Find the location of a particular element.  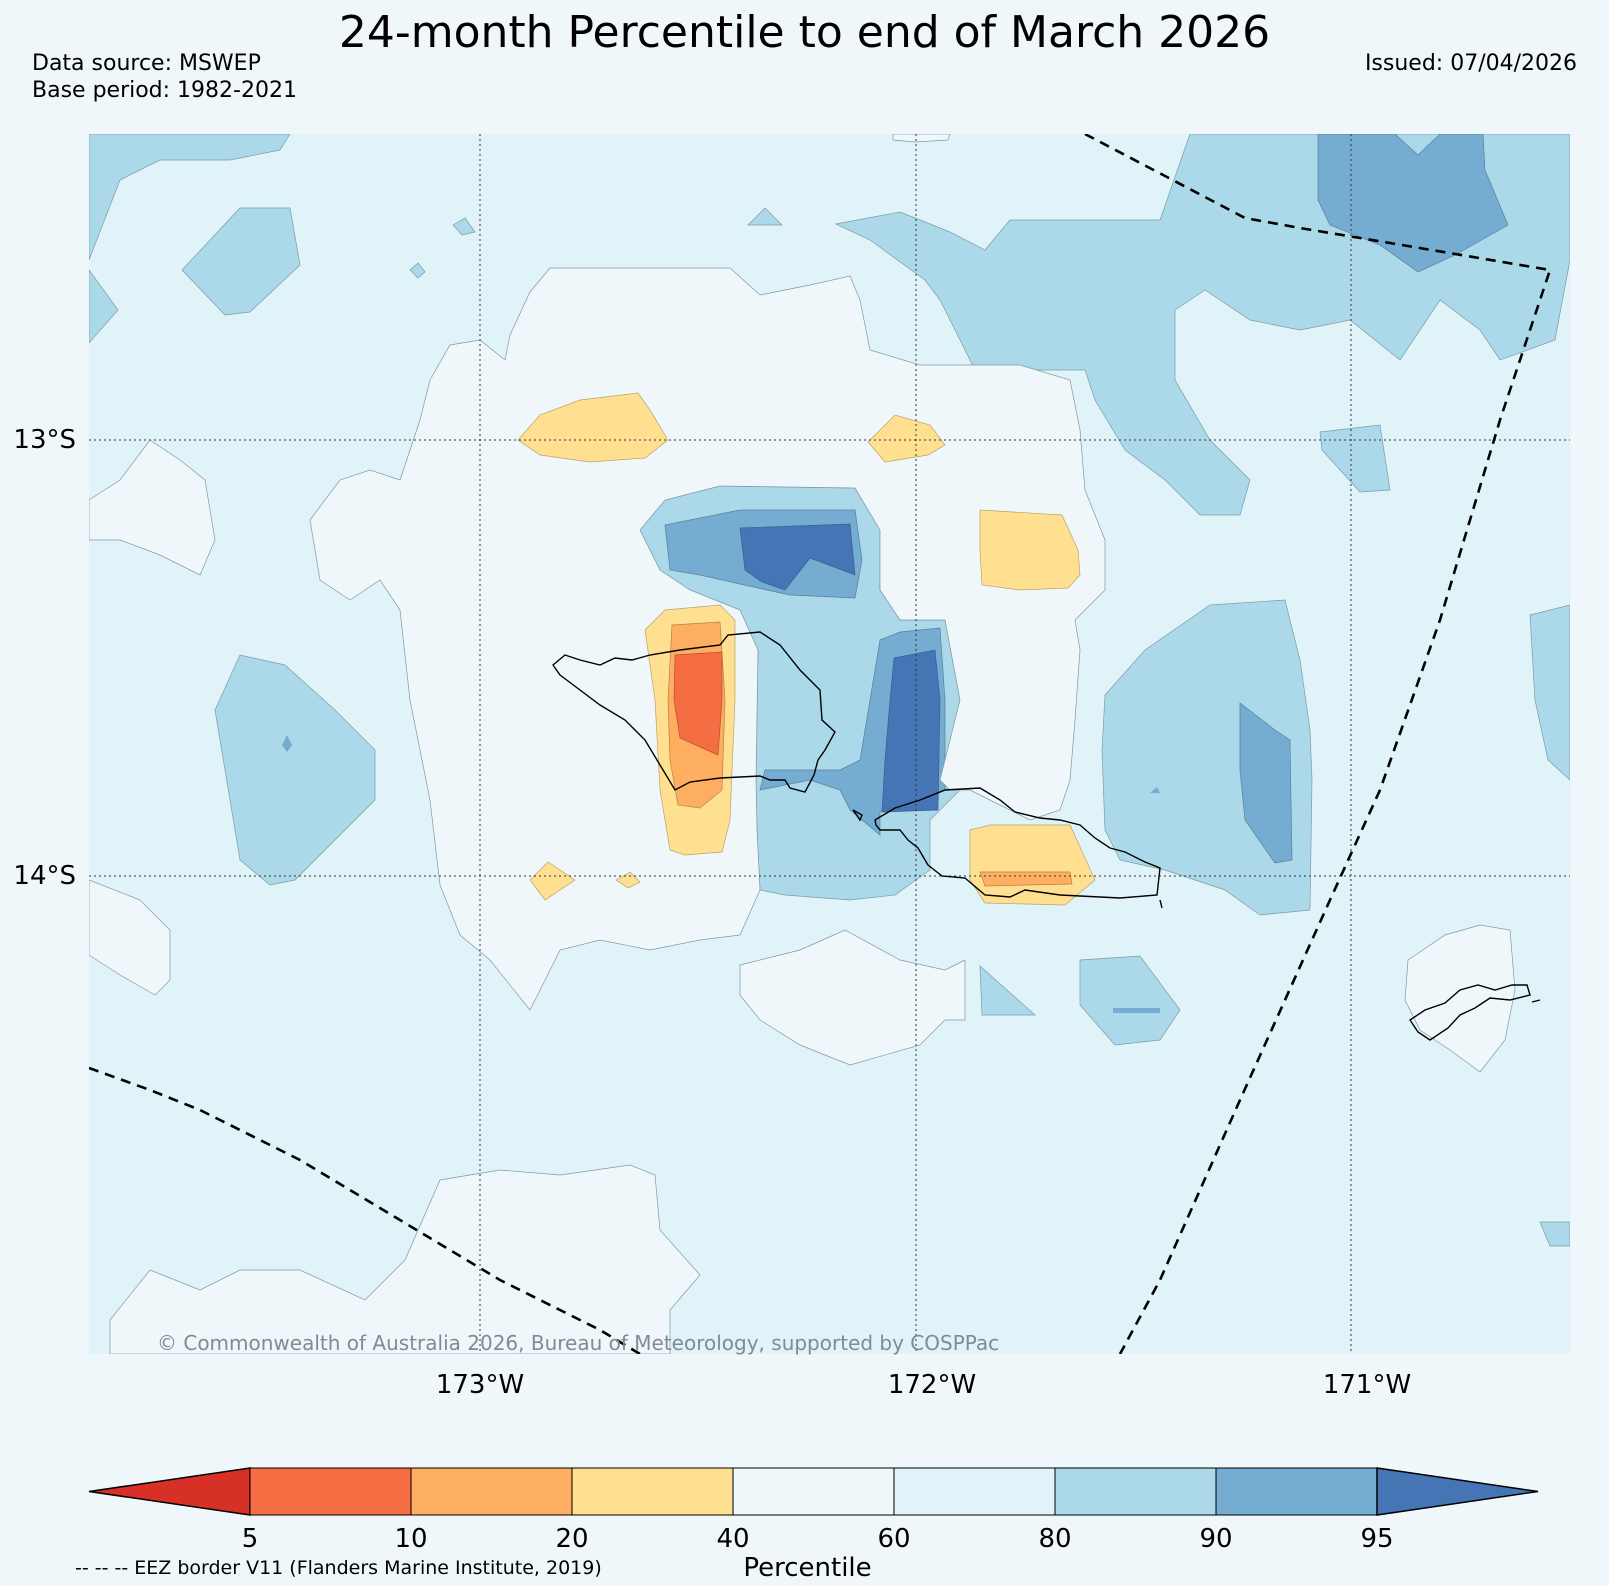

lat-label-13s: 13°S is located at coordinates (44, 440).